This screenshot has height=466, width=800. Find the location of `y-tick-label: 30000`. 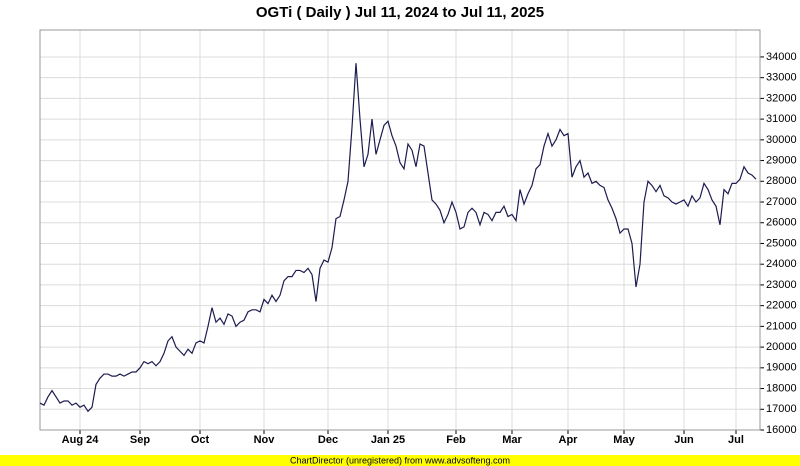

y-tick-label: 30000 is located at coordinates (781, 140).